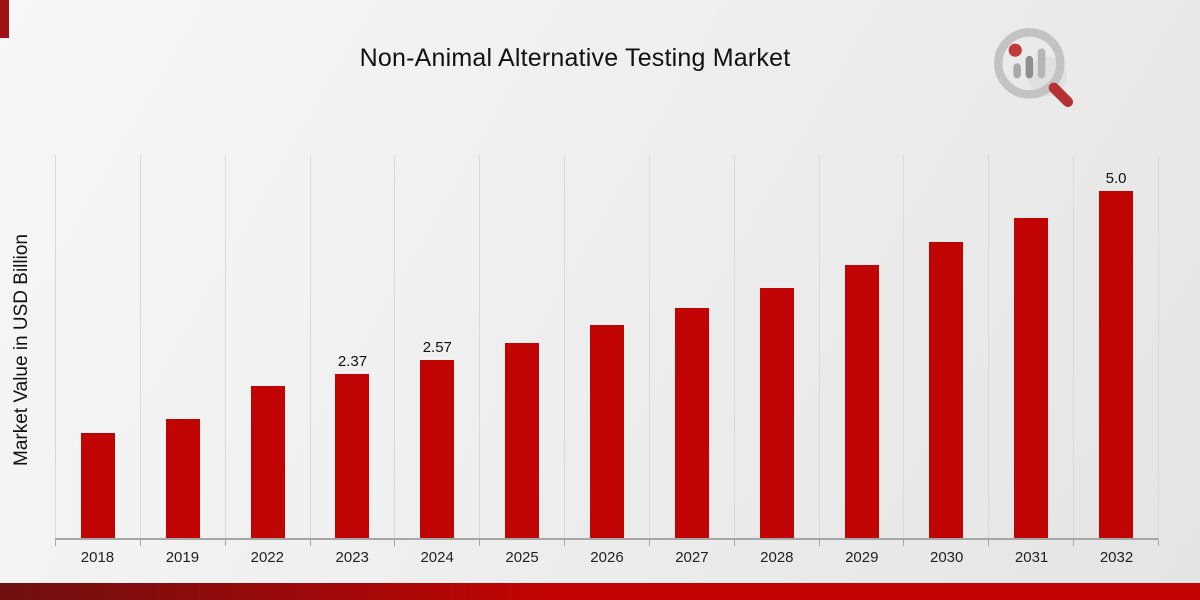 The height and width of the screenshot is (600, 1200). What do you see at coordinates (1031, 377) in the screenshot?
I see `bar-2031` at bounding box center [1031, 377].